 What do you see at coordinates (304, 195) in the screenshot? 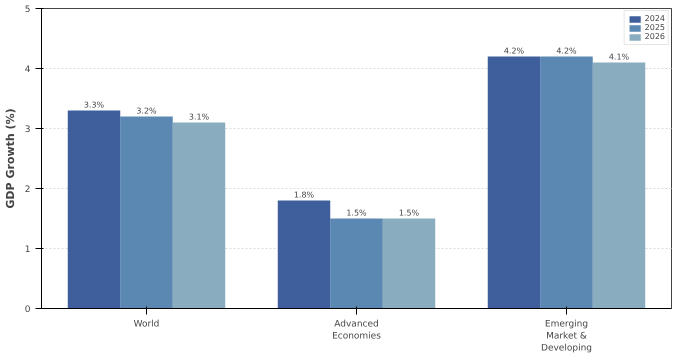
I see `data-label: 1.8%` at bounding box center [304, 195].